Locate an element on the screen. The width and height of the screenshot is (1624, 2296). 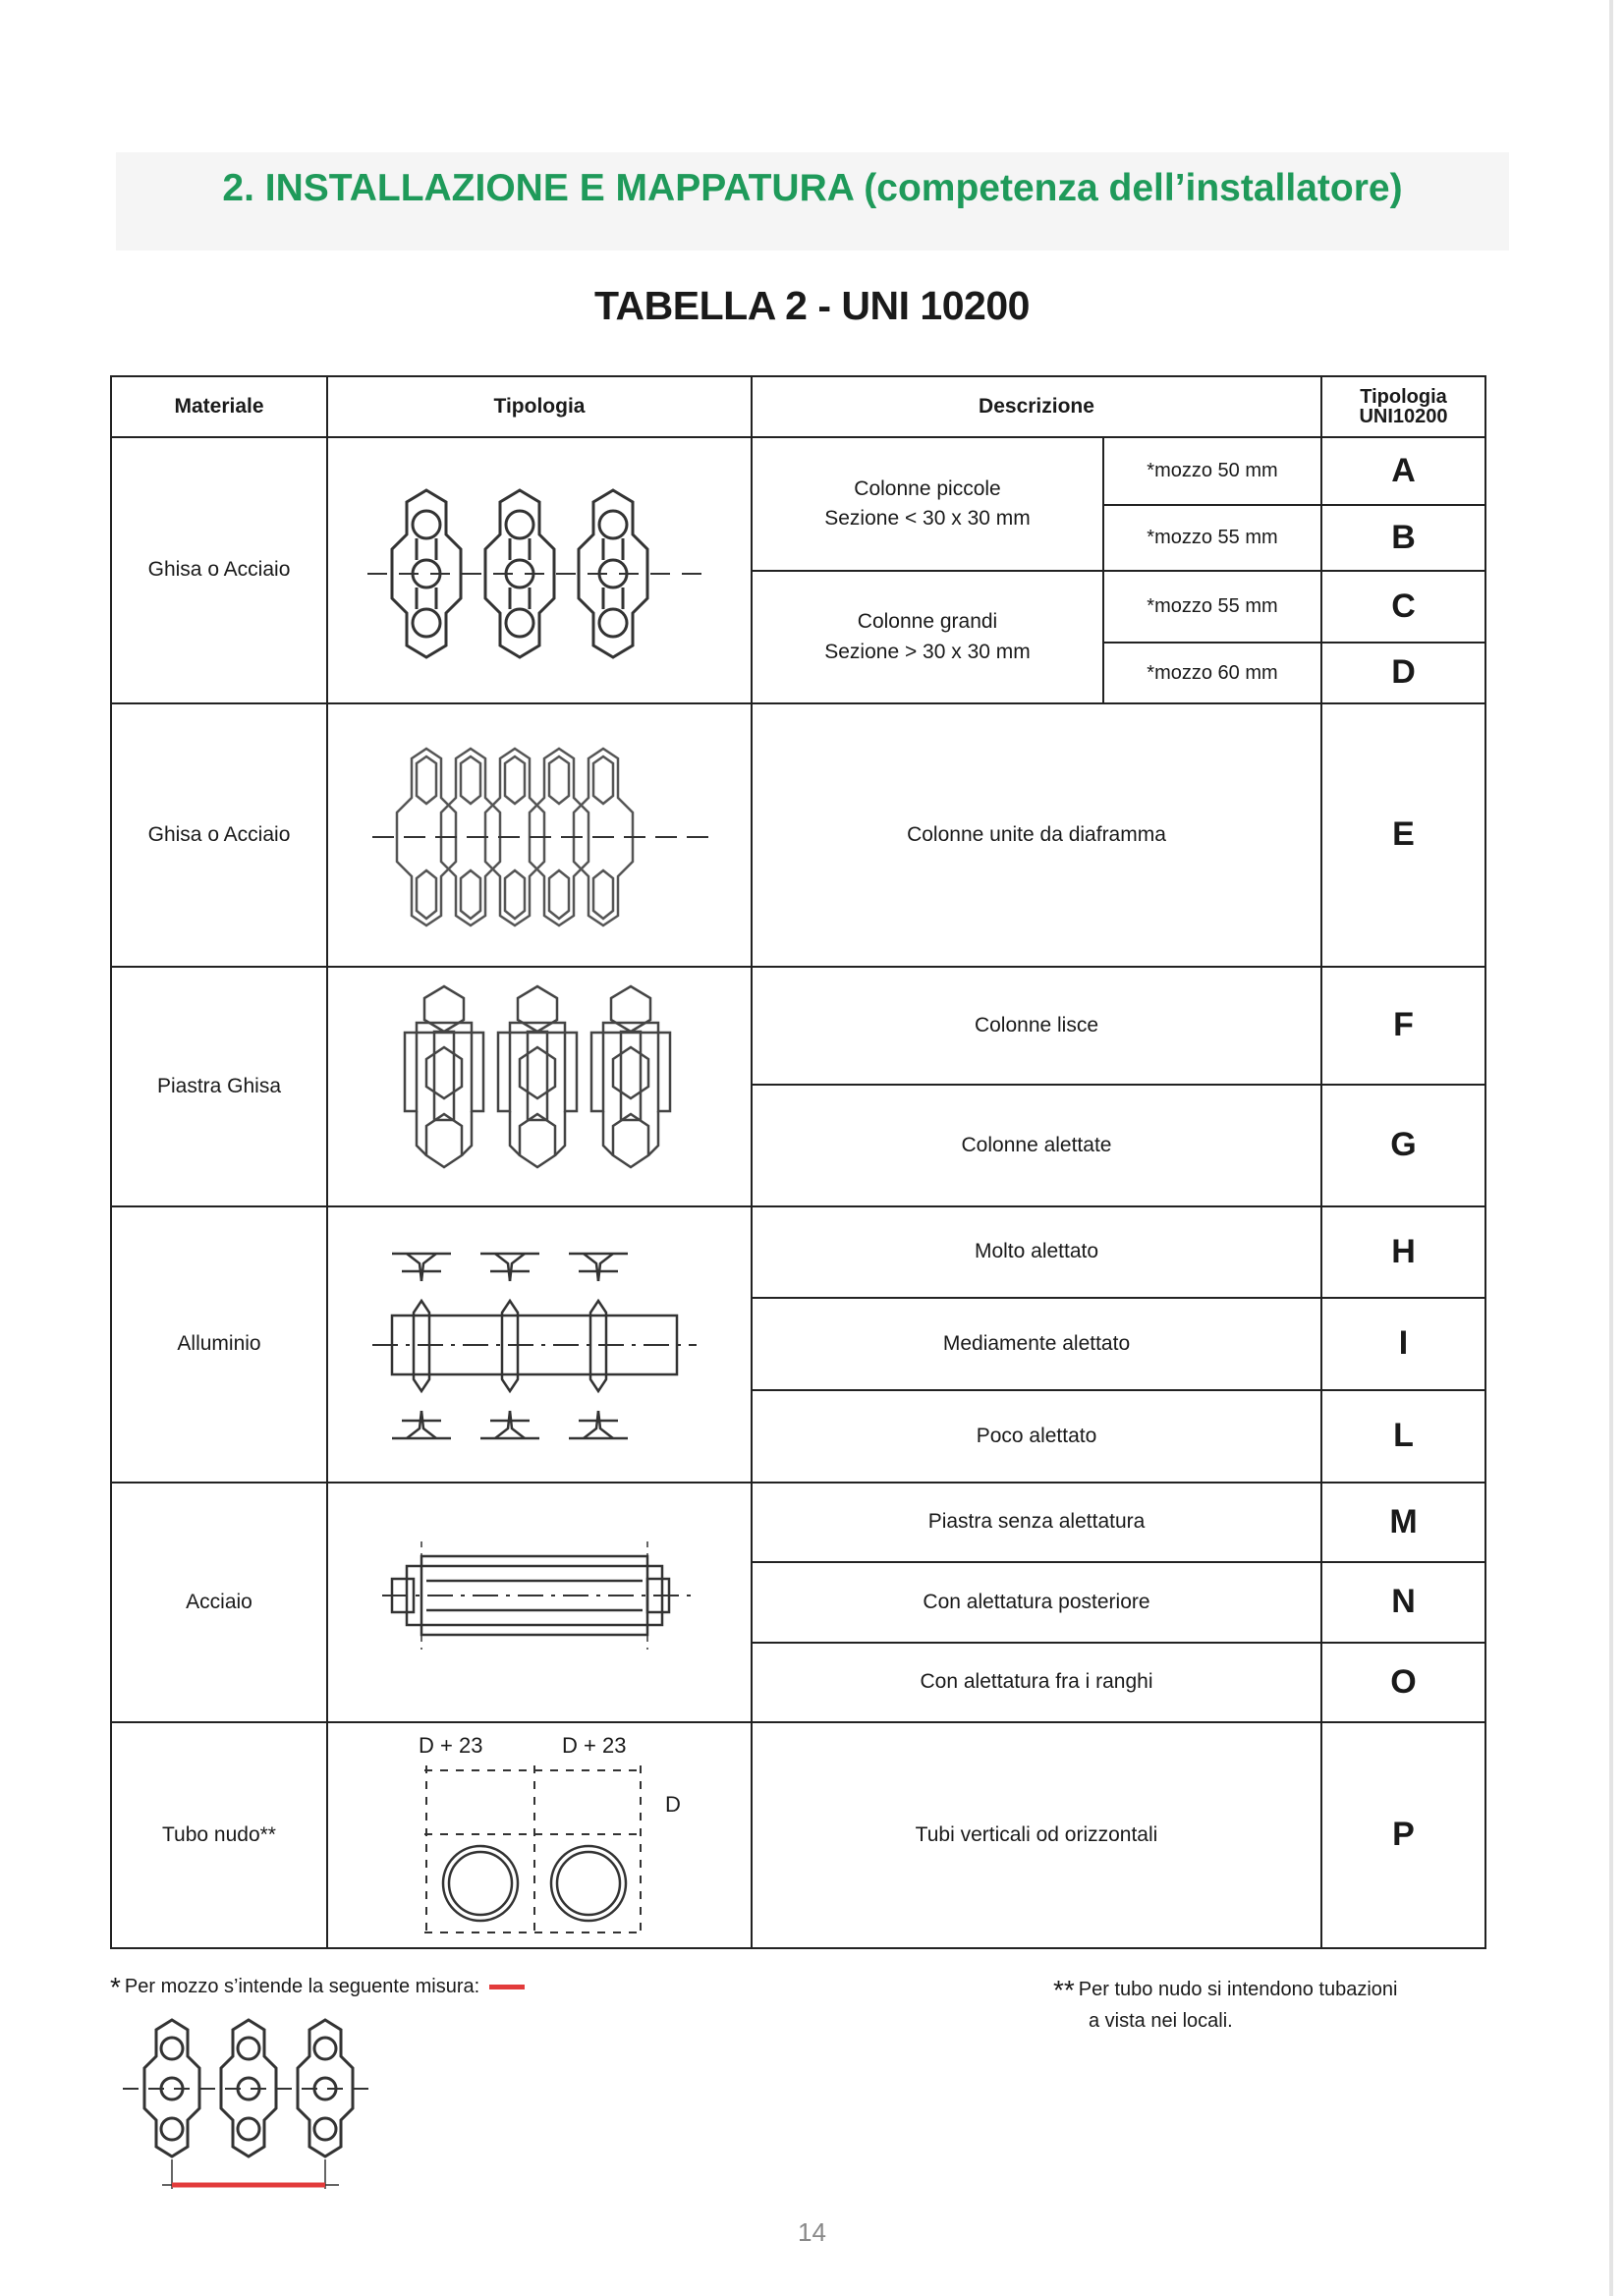
materiale-cell: Tubo nudo** is located at coordinates (219, 1834).